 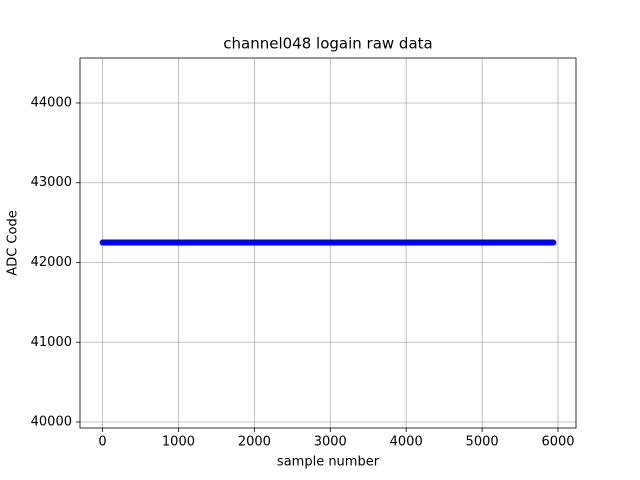 I want to click on chart-title: channel048 logain raw data, so click(x=327, y=44).